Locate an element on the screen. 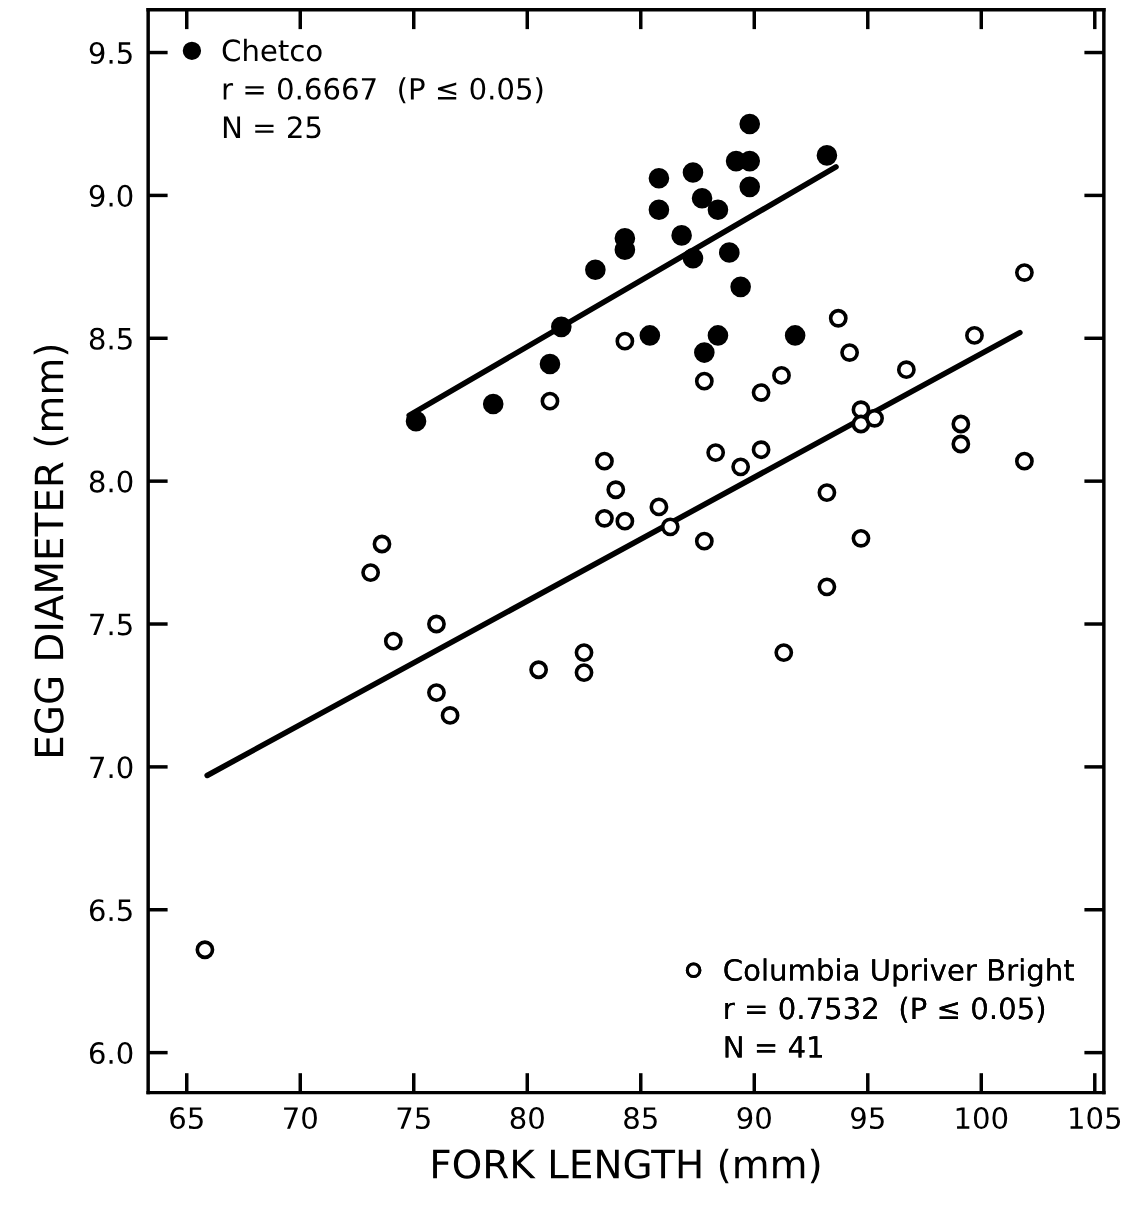 The width and height of the screenshot is (1131, 1210). y-tick-label: 9.0 is located at coordinates (111, 195).